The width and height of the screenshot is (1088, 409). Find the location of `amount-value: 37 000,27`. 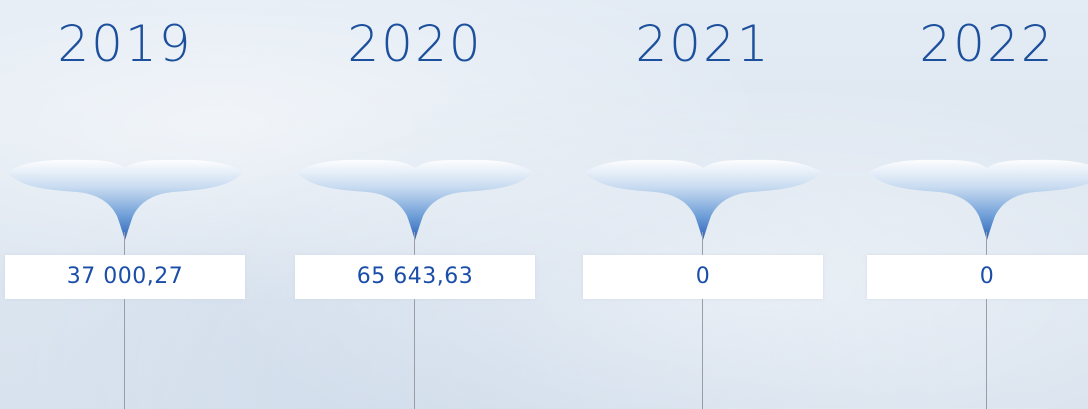

amount-value: 37 000,27 is located at coordinates (125, 276).